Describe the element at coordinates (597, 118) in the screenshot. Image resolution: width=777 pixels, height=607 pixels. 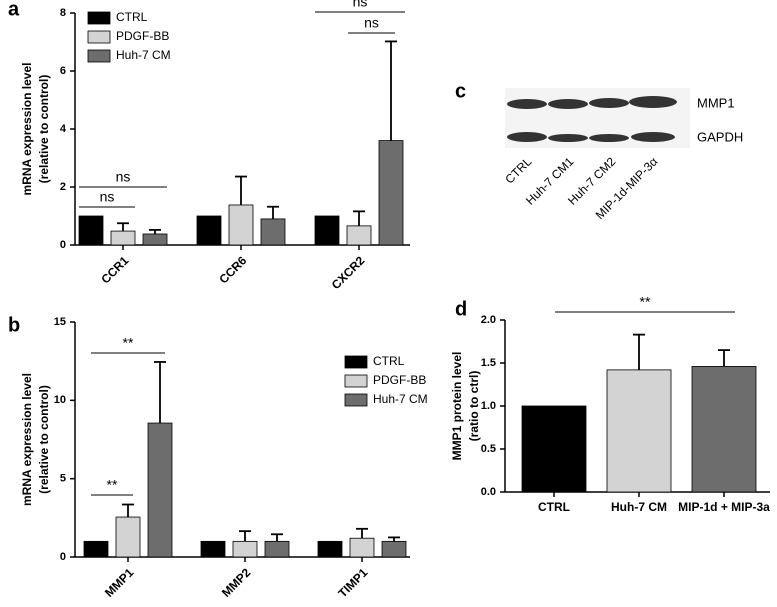
I see `western-blot` at that location.